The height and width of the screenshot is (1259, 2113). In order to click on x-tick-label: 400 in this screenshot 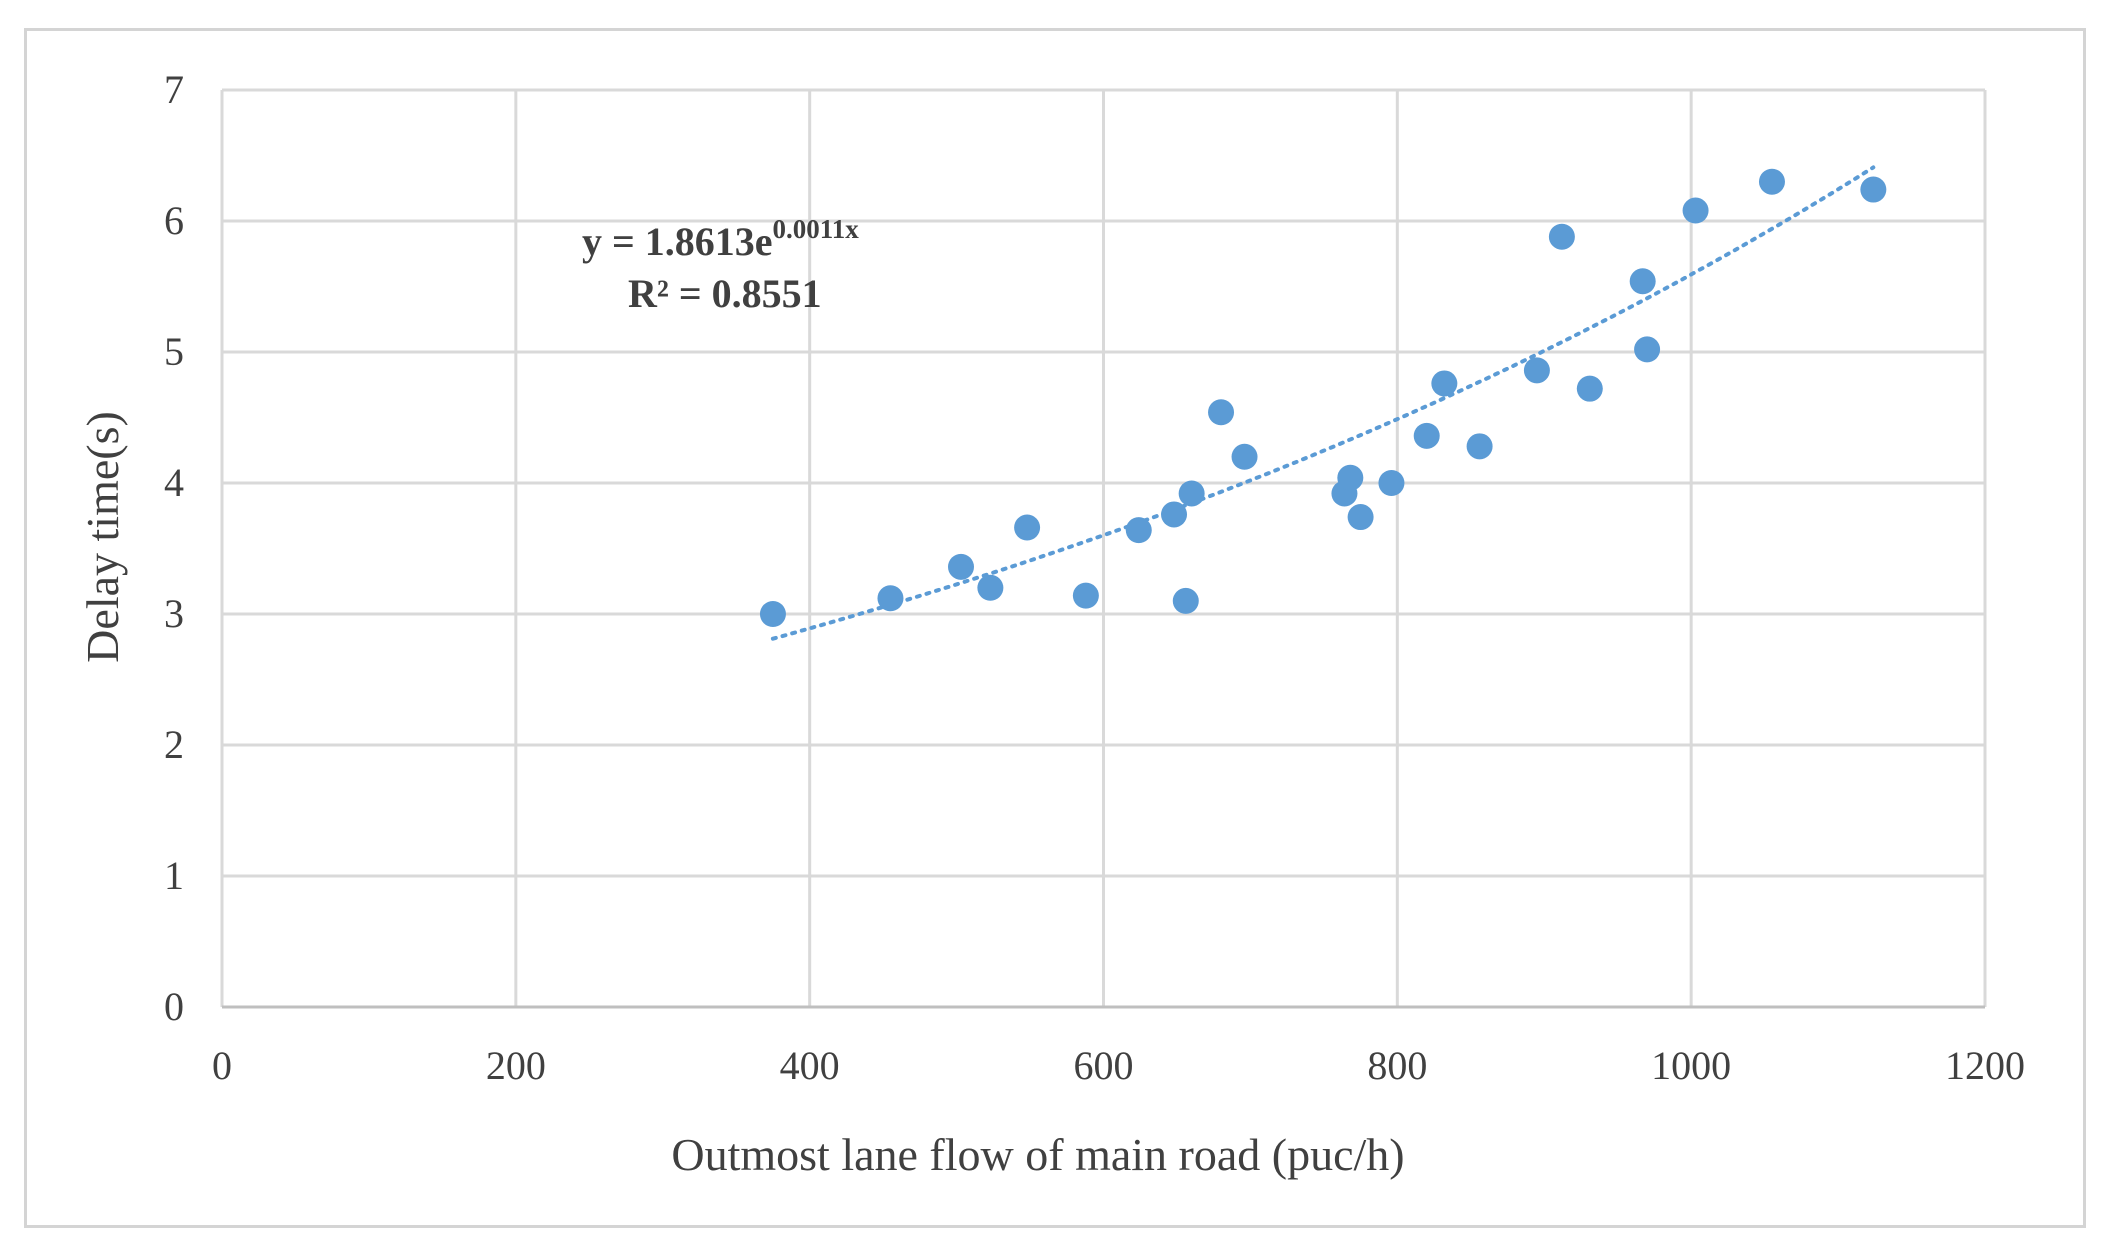, I will do `click(810, 1065)`.